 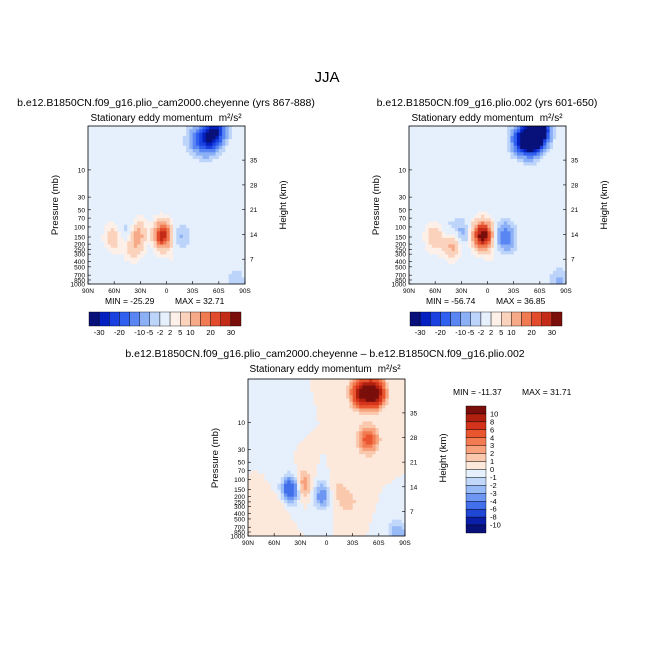 I want to click on colorbar-label: -2, so click(x=160, y=332).